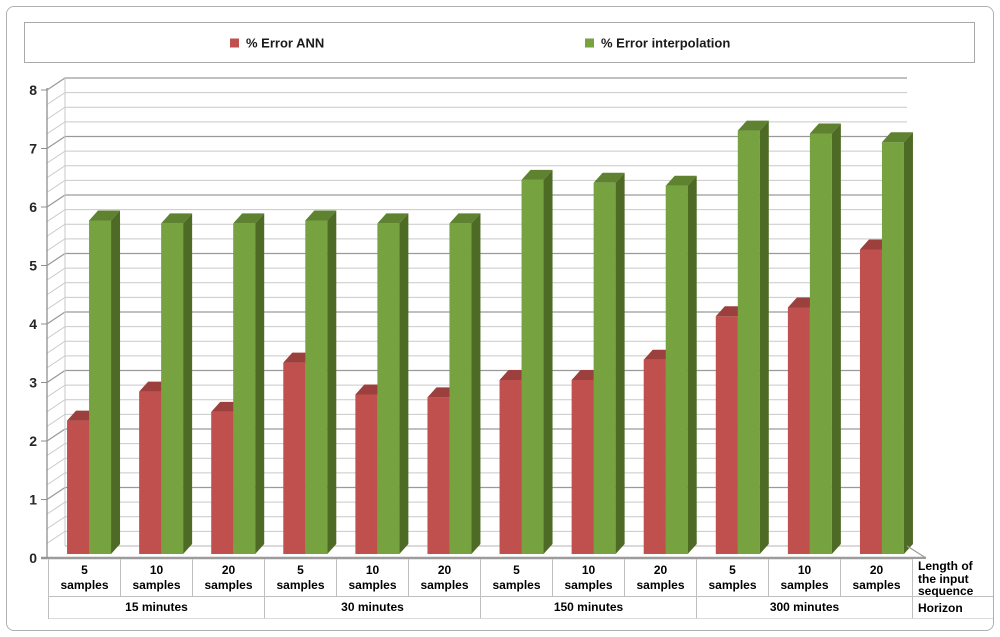 This screenshot has width=1000, height=637. I want to click on y-axis-tick-label: 6, so click(33, 207).